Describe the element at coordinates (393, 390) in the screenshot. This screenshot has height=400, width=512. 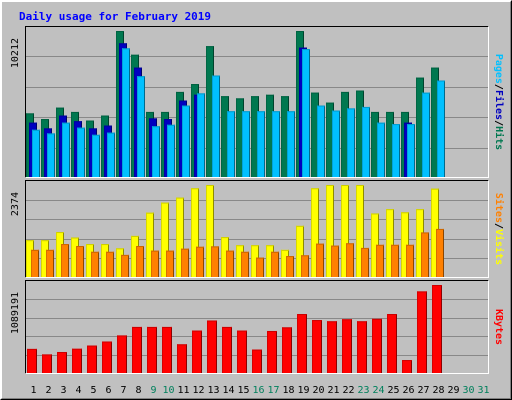
I see `day-label-25: 25` at that location.